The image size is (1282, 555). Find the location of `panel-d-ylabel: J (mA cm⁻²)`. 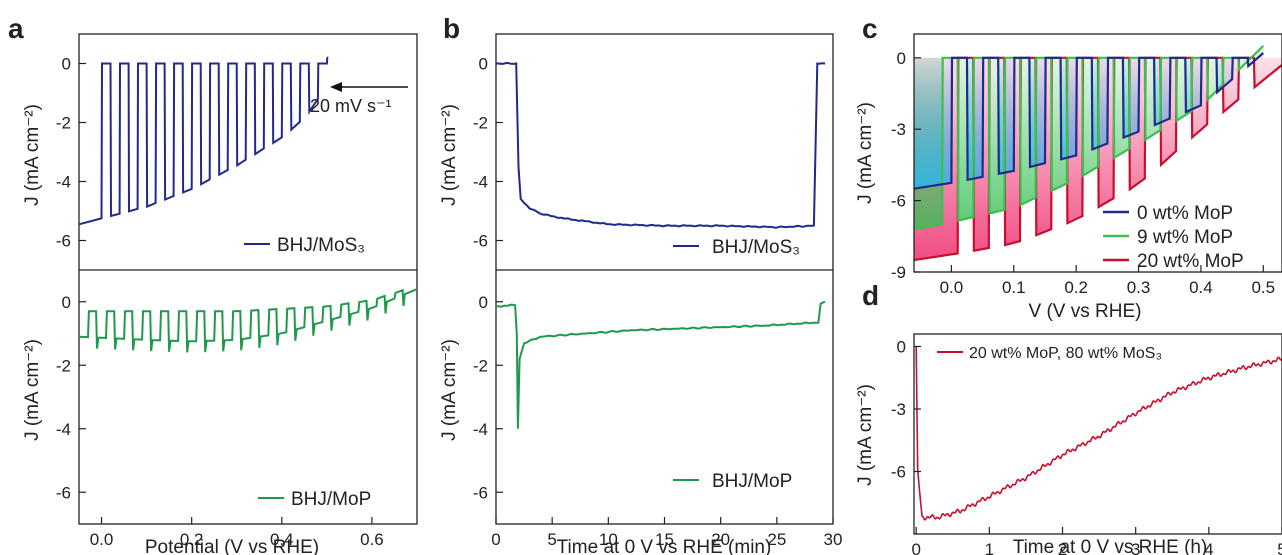

panel-d-ylabel: J (mA cm⁻²) is located at coordinates (865, 435).